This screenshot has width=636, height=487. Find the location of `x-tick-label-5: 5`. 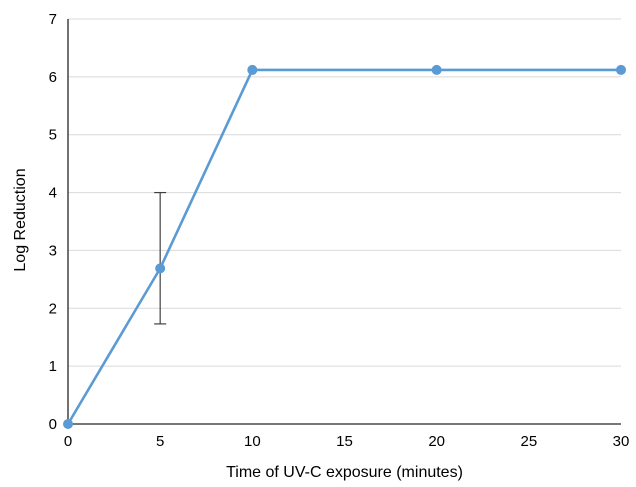

x-tick-label-5: 5 is located at coordinates (160, 441).